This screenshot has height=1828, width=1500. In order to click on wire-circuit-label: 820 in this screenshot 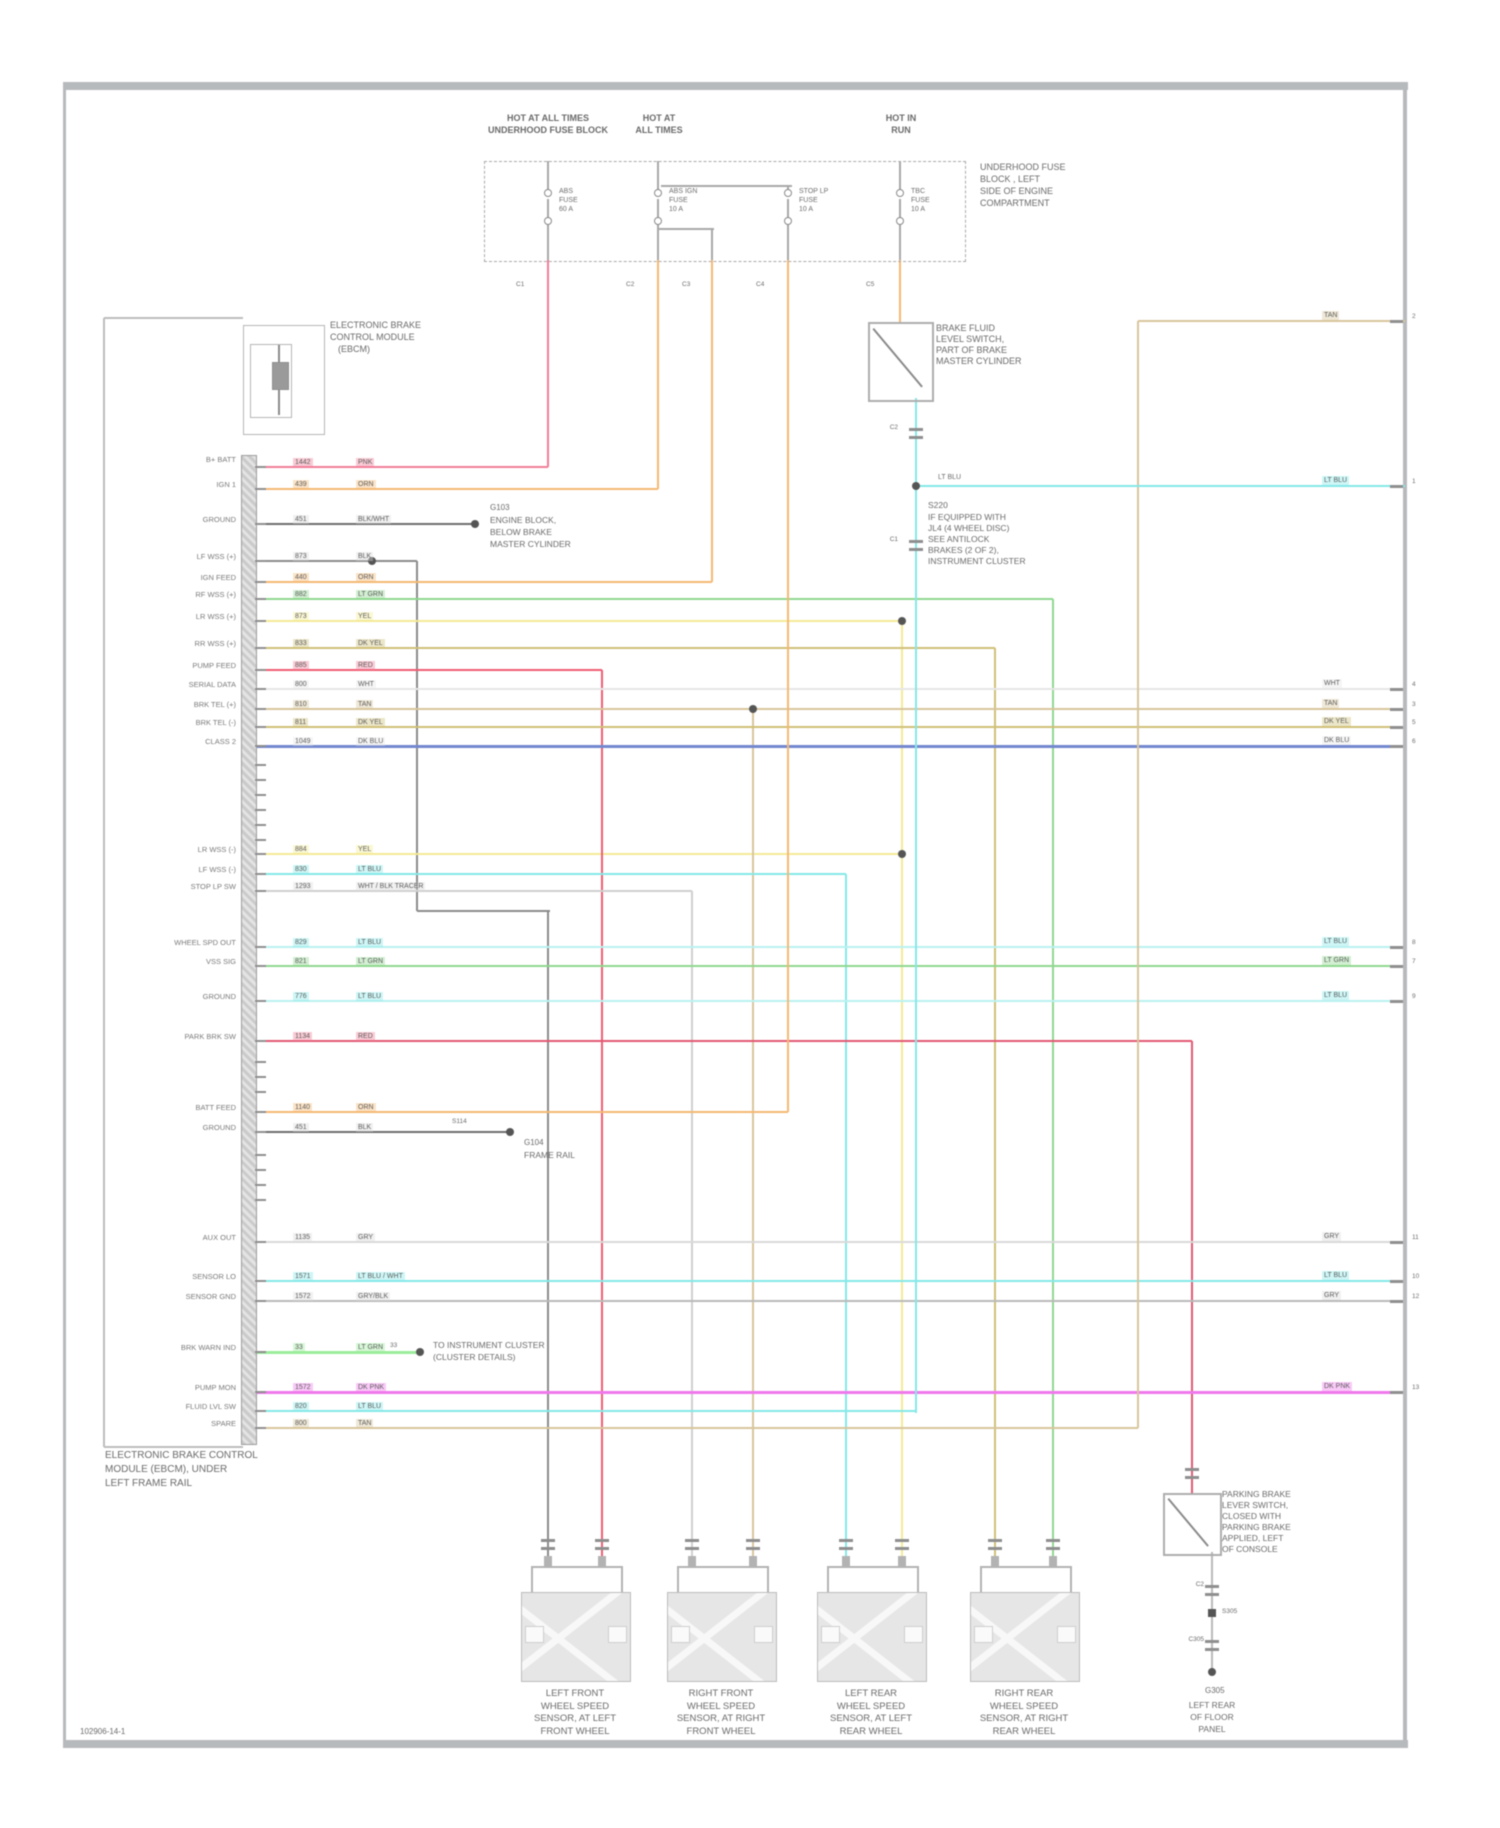, I will do `click(301, 1406)`.